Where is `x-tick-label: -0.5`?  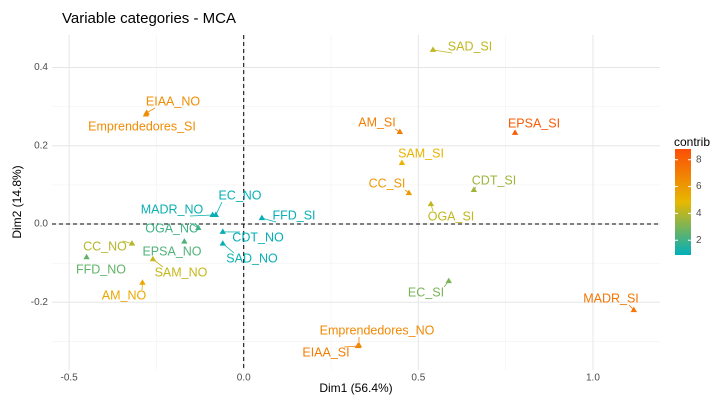
x-tick-label: -0.5 is located at coordinates (69, 378).